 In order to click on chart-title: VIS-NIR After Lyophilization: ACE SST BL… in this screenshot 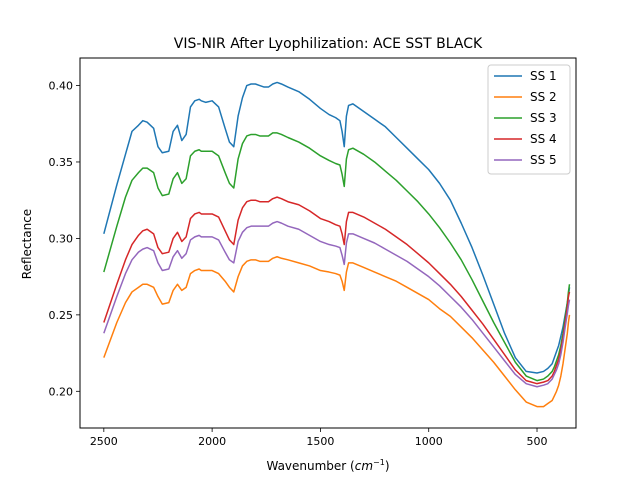, I will do `click(328, 44)`.